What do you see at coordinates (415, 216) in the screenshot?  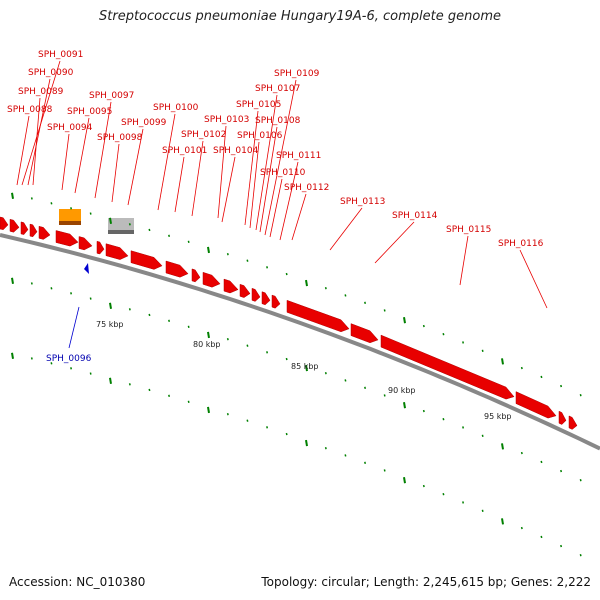 I see `gene-label: SPH_0114` at bounding box center [415, 216].